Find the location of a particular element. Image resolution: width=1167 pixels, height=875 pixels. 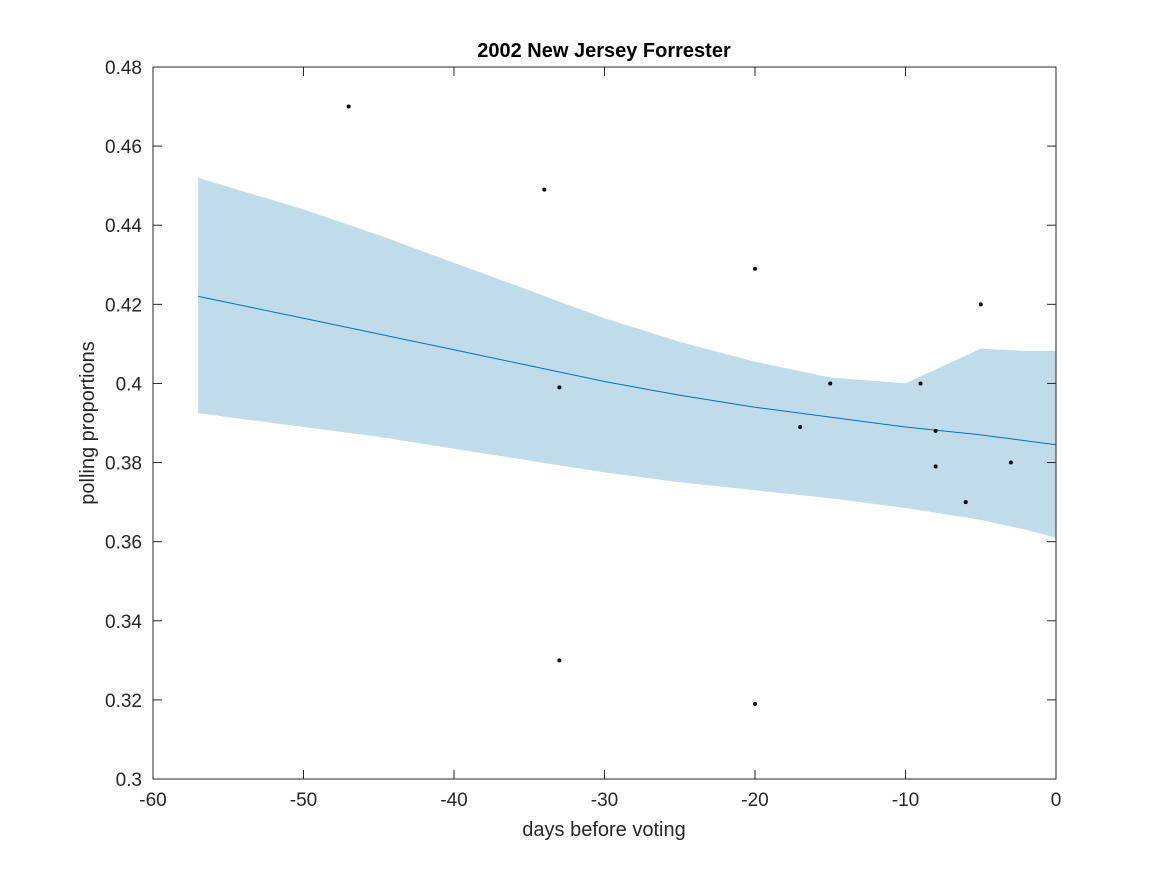

y-tick-label: 0.46 is located at coordinates (123, 147).